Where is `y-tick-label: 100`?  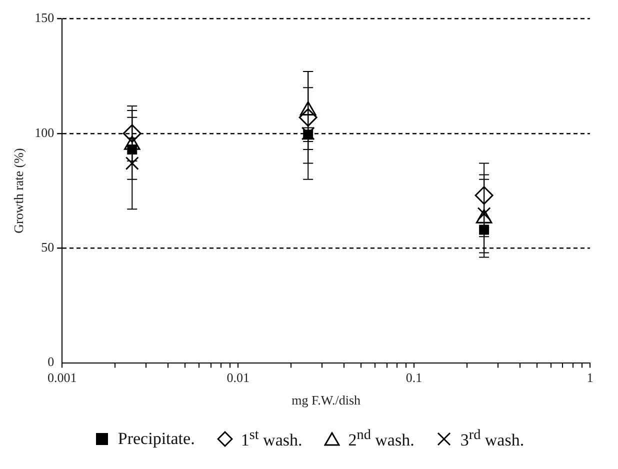
y-tick-label: 100 is located at coordinates (44, 132).